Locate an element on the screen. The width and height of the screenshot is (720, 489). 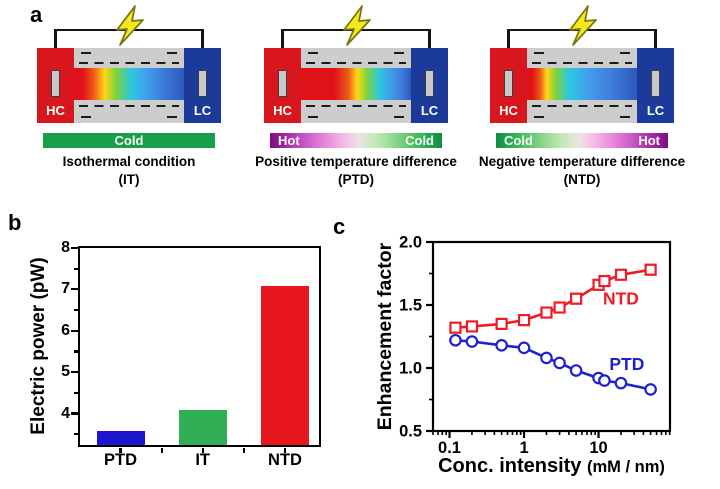
y-tick-label: 7 is located at coordinates (65, 289).